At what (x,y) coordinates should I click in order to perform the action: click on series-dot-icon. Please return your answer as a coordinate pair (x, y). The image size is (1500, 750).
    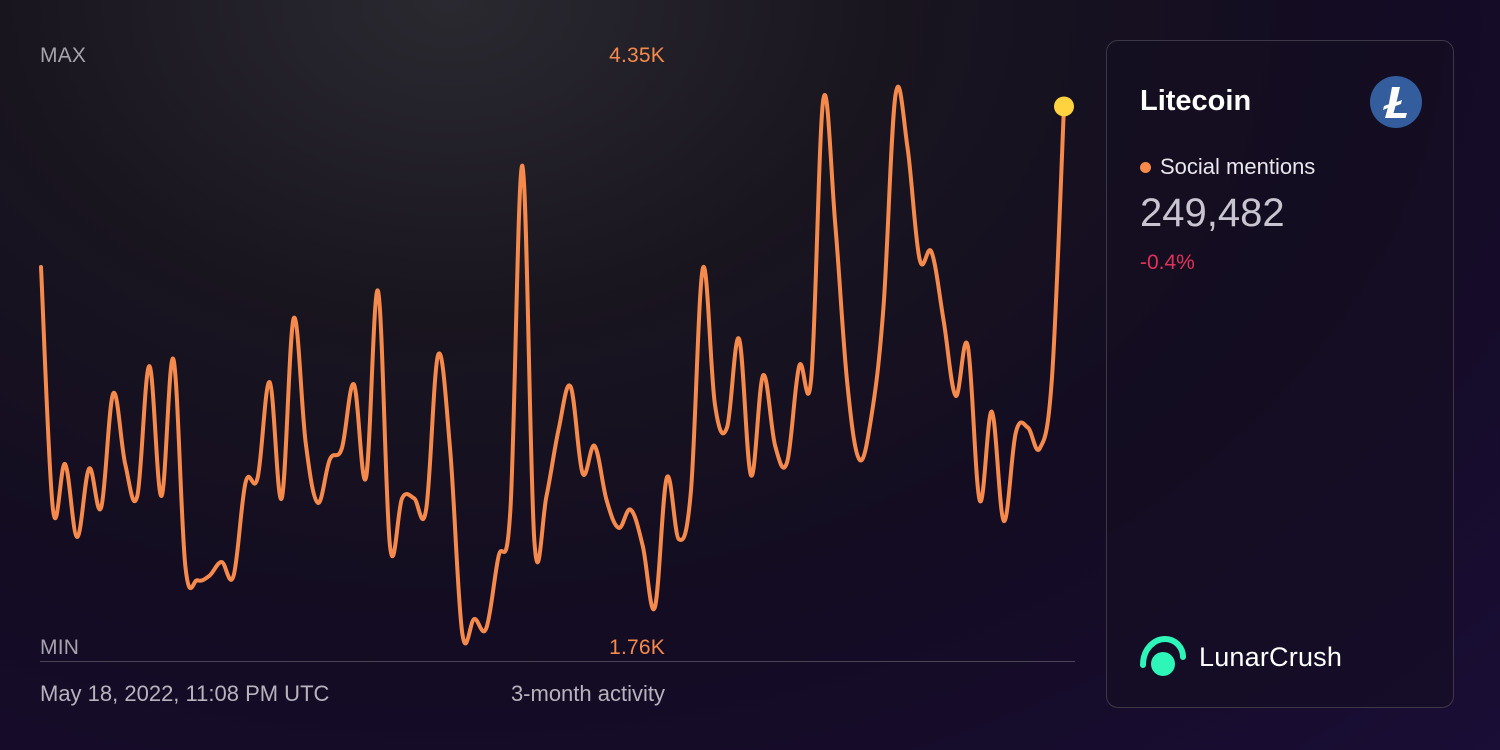
    Looking at the image, I should click on (1145, 167).